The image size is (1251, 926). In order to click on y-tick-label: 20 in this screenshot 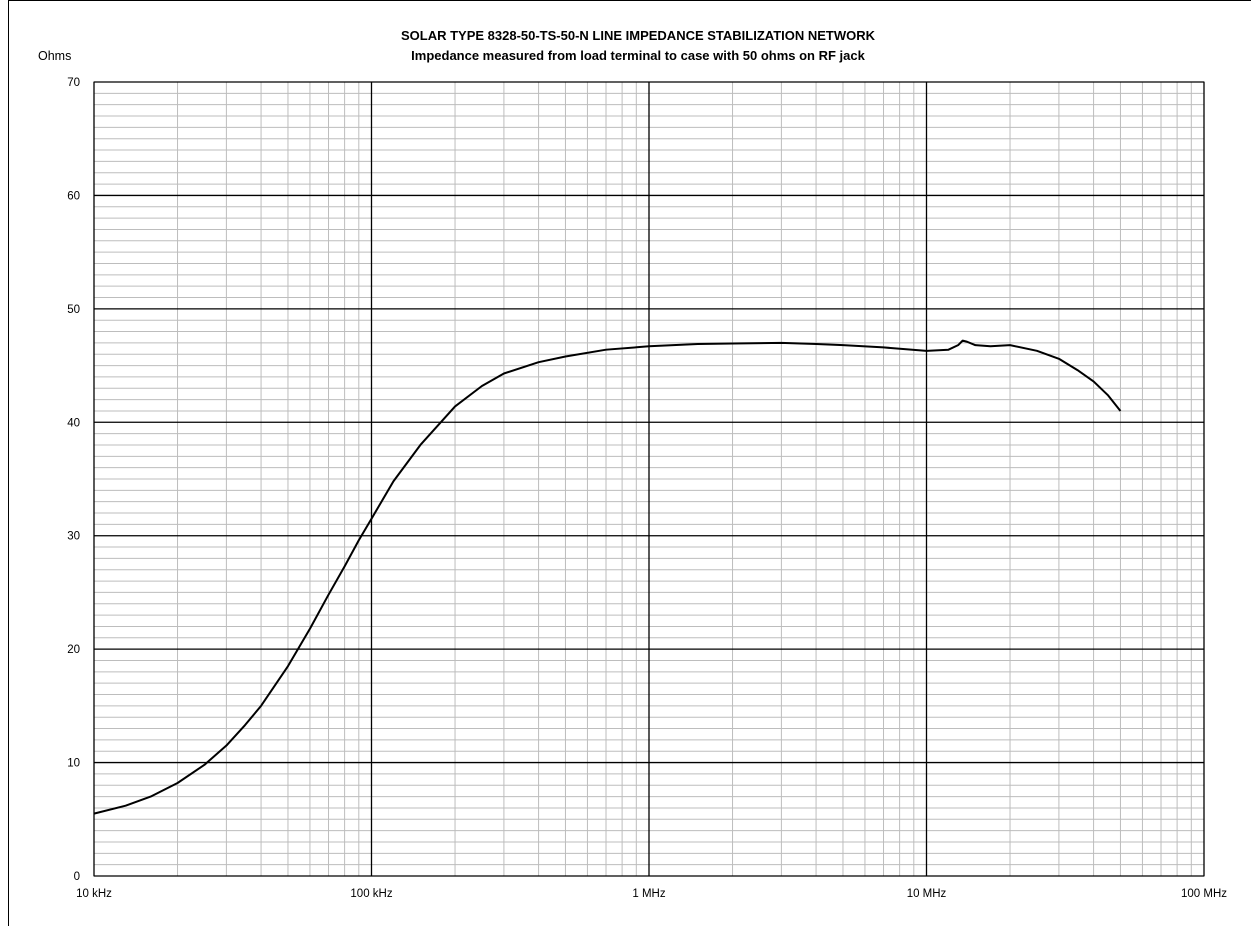, I will do `click(73, 650)`.